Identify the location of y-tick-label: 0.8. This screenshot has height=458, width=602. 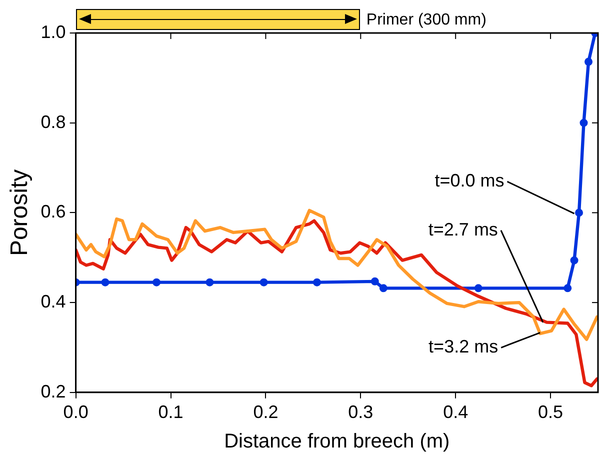
(53, 122).